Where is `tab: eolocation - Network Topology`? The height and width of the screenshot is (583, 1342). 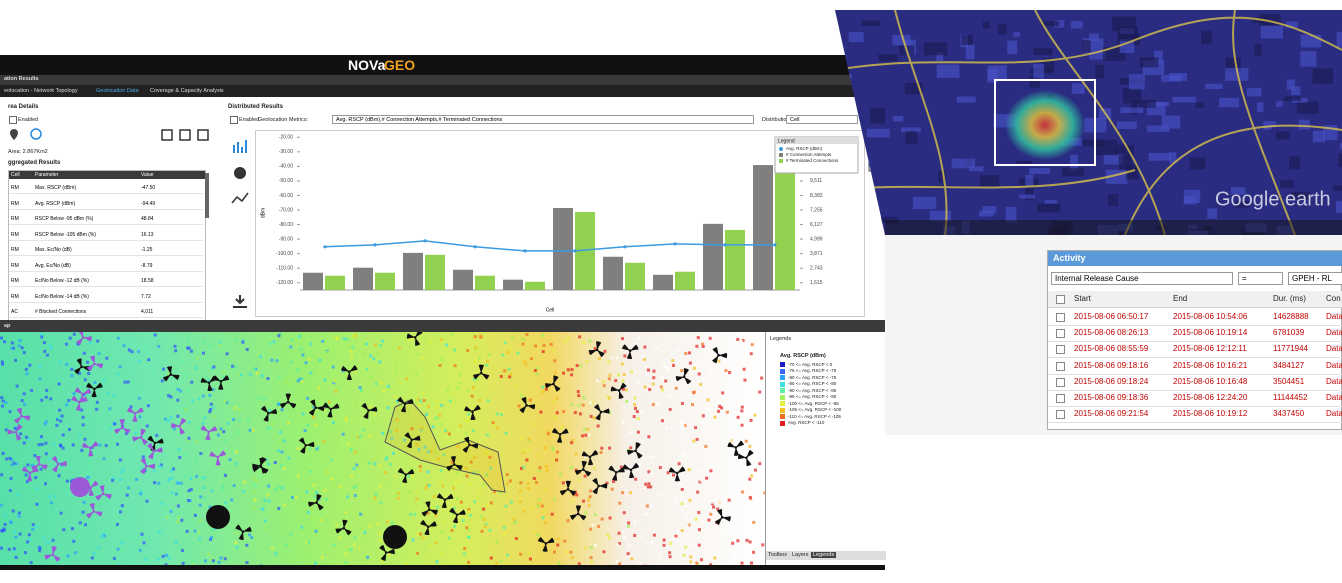 tab: eolocation - Network Topology is located at coordinates (41, 91).